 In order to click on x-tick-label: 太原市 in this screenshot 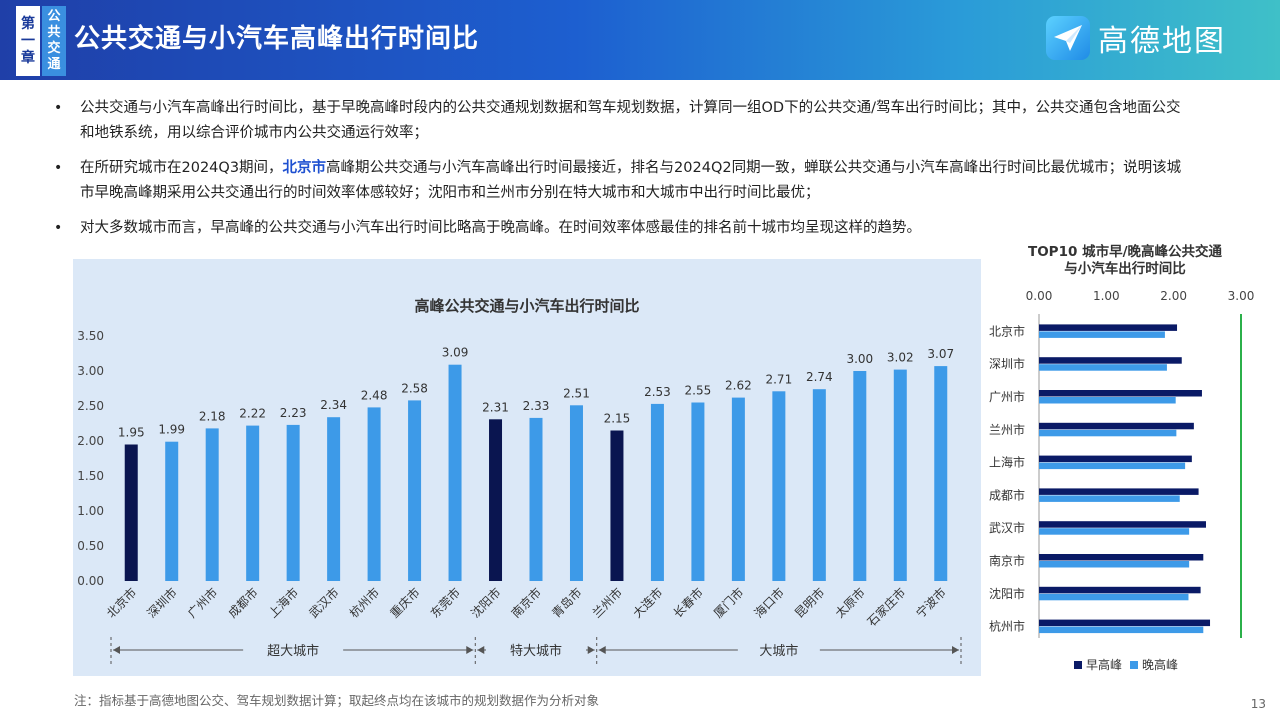, I will do `click(850, 603)`.